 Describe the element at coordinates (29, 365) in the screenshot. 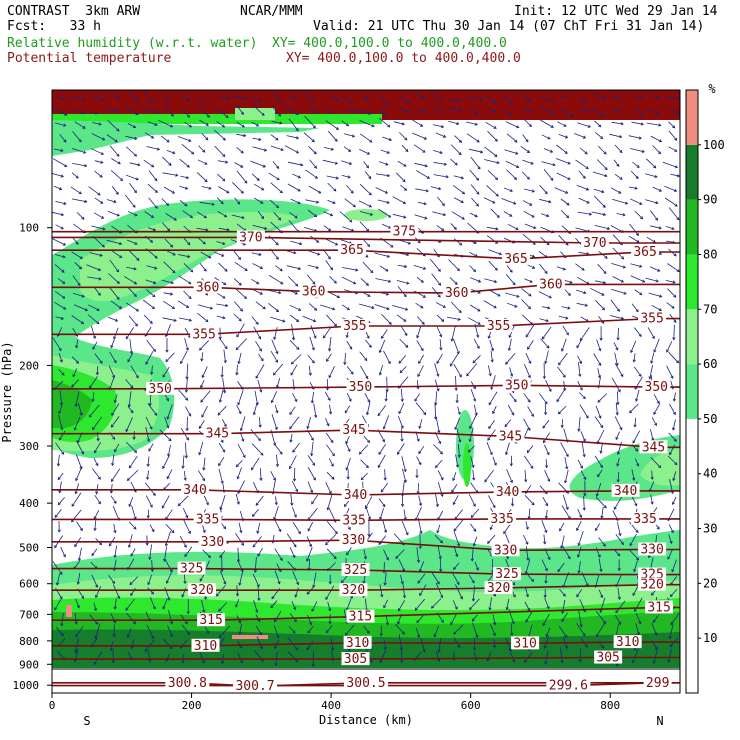

I see `y-tick-label: 200` at that location.